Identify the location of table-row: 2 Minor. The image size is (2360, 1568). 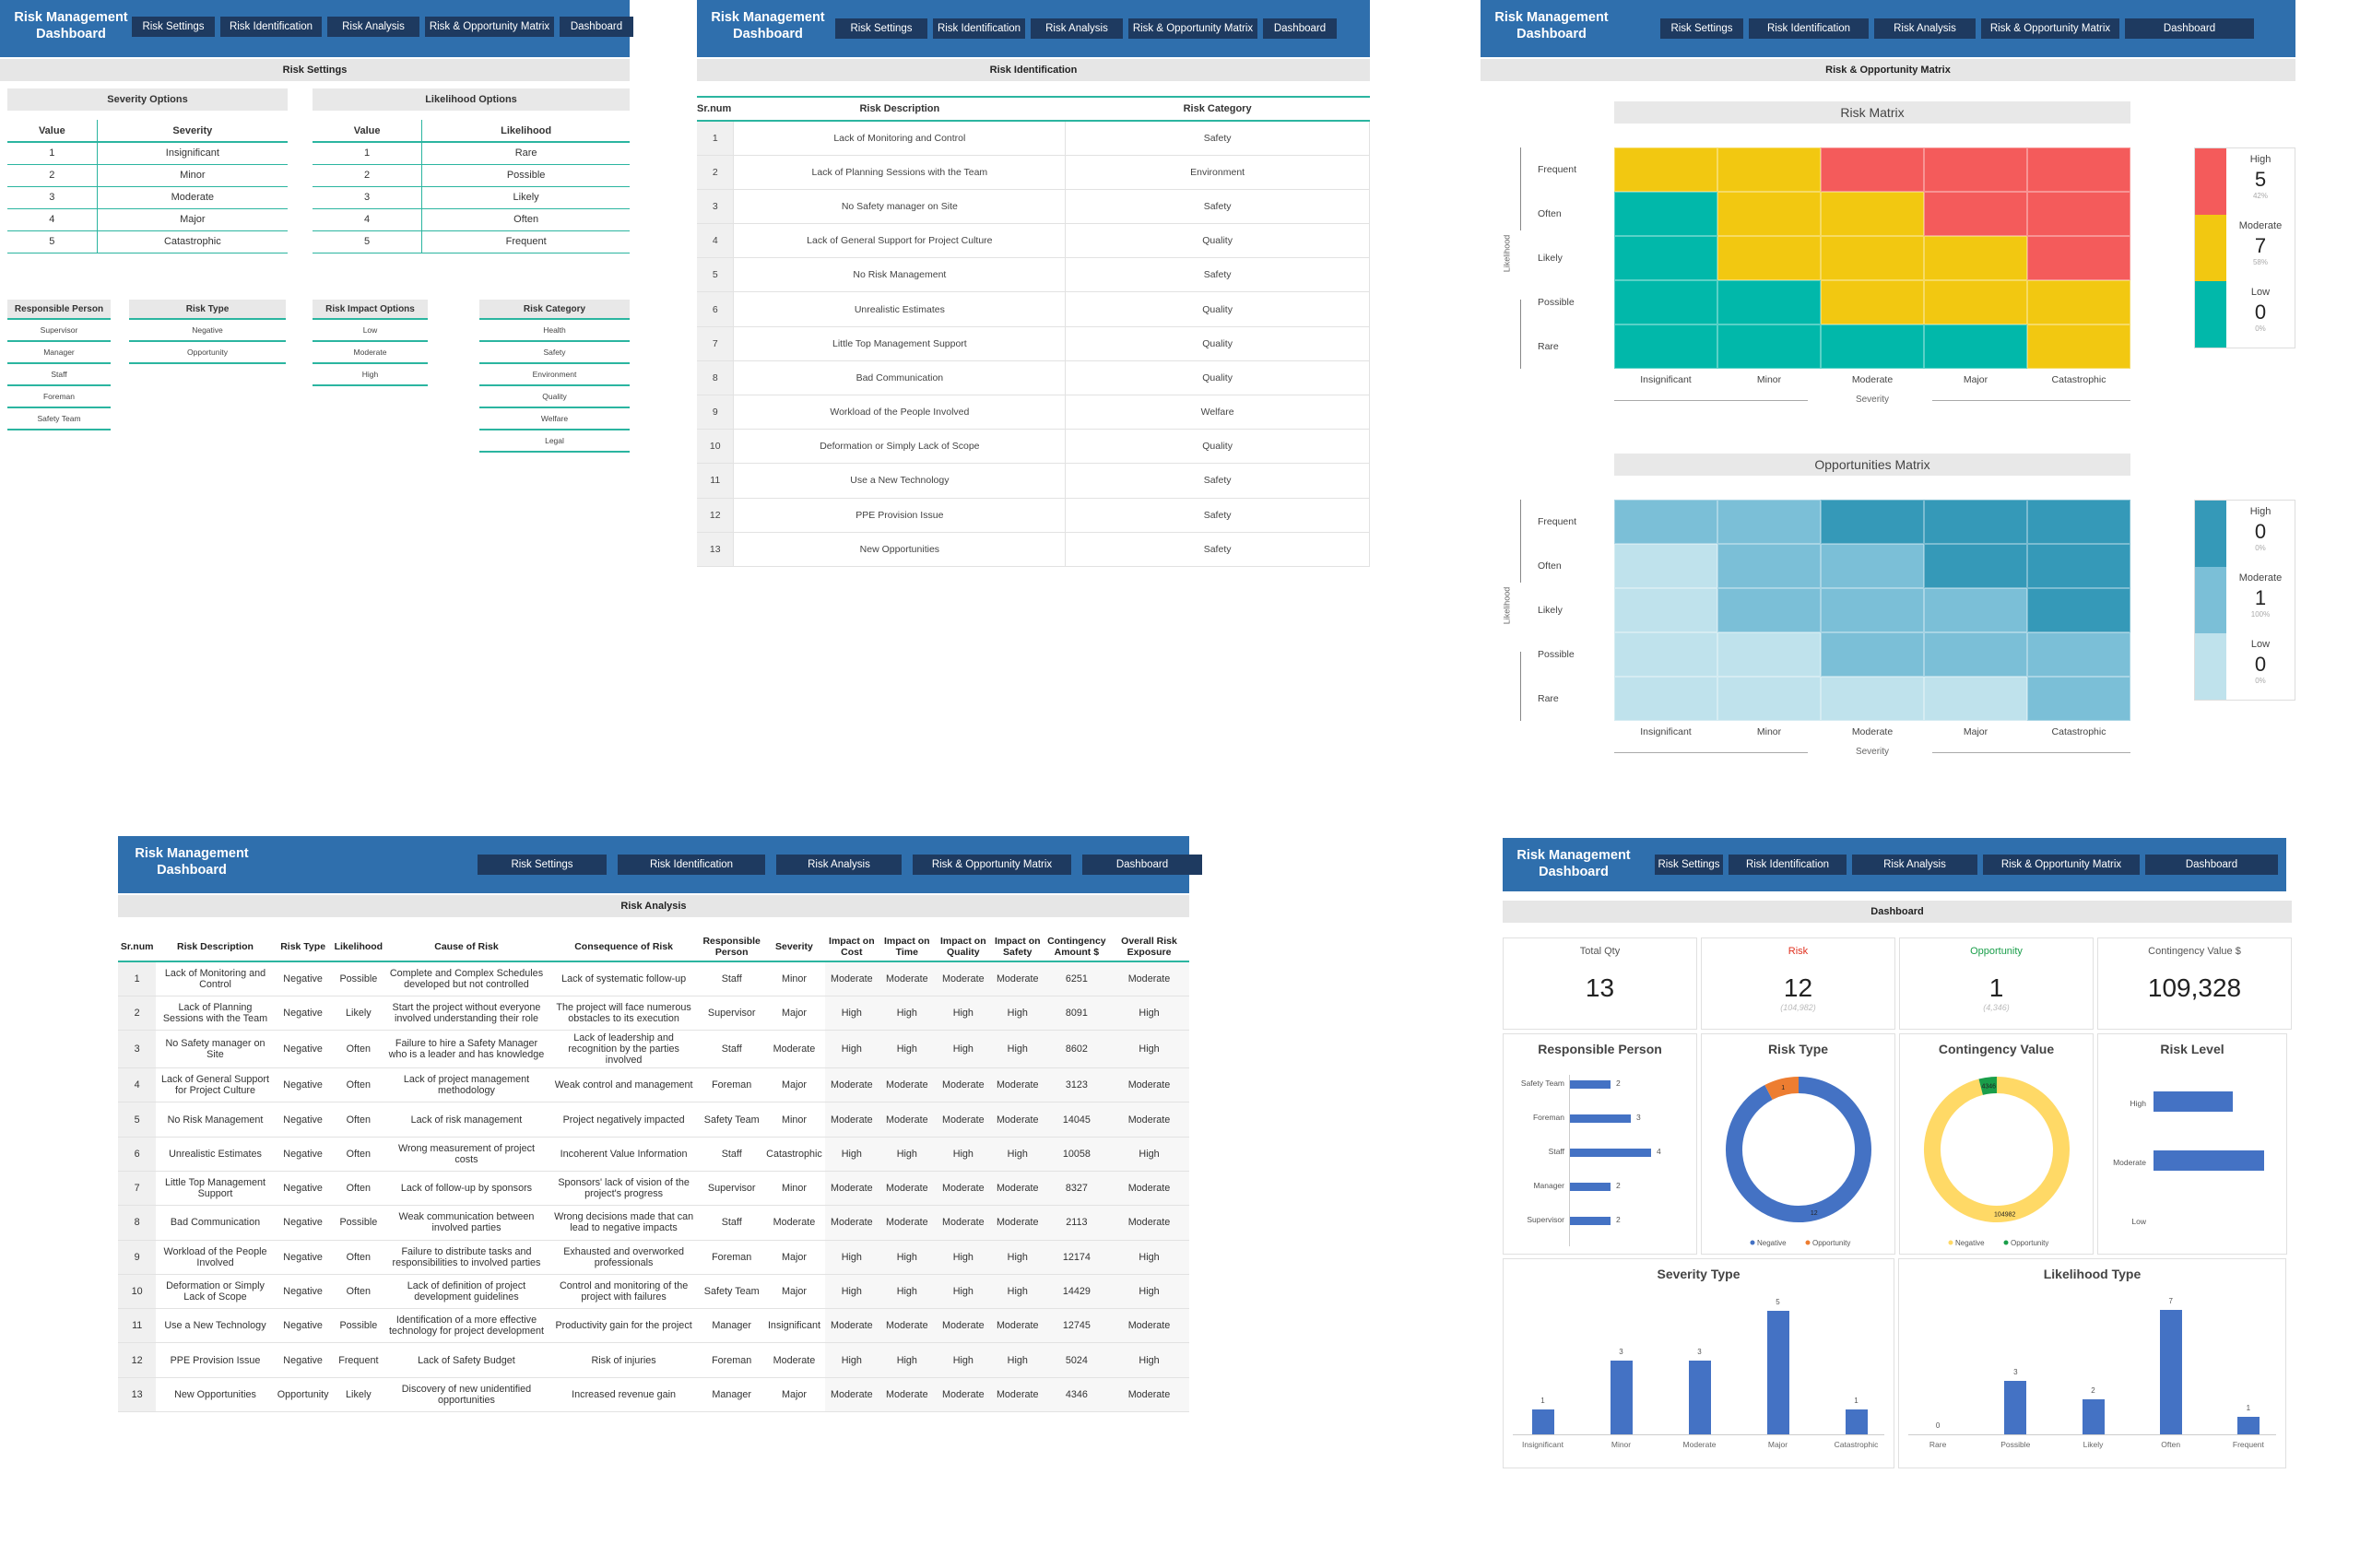
(147, 175).